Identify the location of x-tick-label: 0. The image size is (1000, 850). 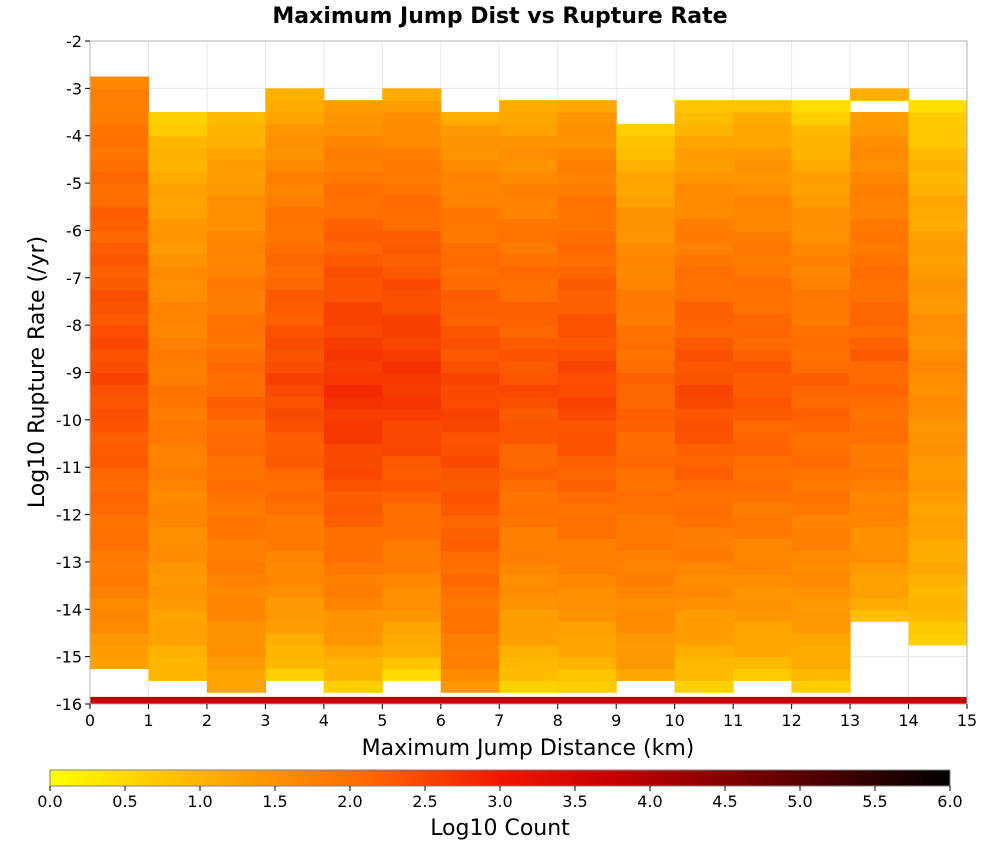
(90, 720).